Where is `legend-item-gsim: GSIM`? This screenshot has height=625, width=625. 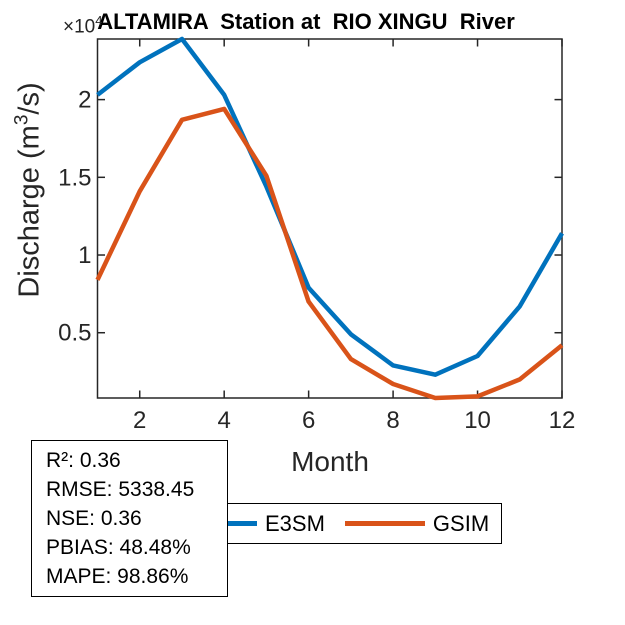
legend-item-gsim: GSIM is located at coordinates (417, 523).